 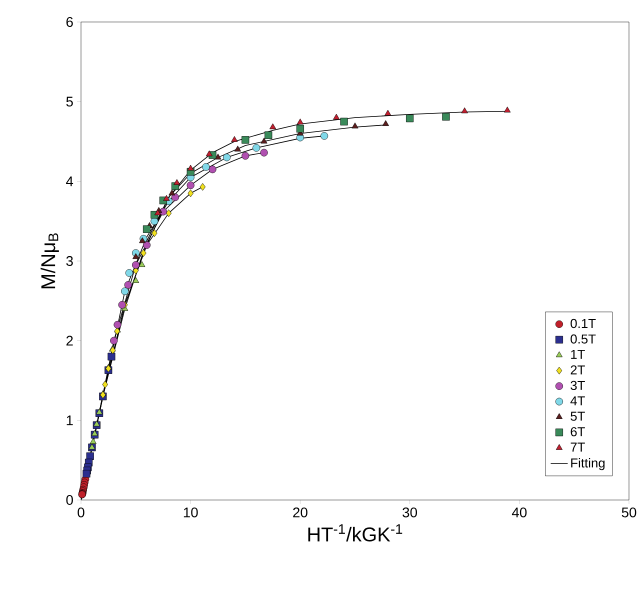 What do you see at coordinates (629, 512) in the screenshot?
I see `x-tick-label: 50` at bounding box center [629, 512].